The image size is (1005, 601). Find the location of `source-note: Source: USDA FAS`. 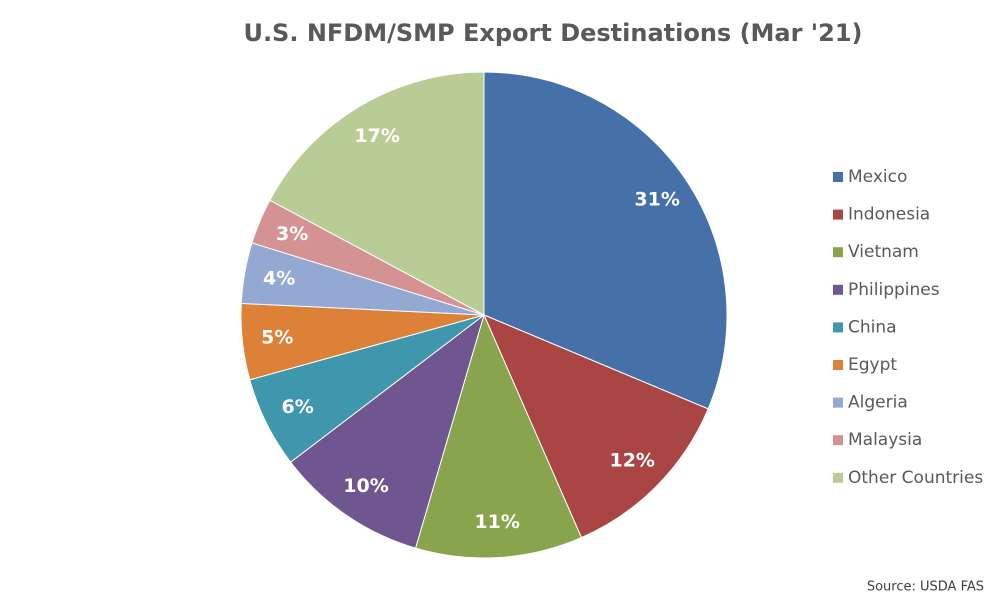

source-note: Source: USDA FAS is located at coordinates (925, 587).